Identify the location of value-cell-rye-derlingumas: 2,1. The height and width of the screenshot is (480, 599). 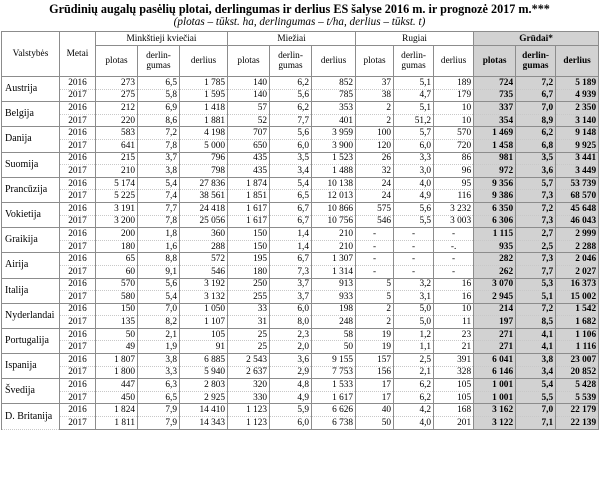
(414, 373).